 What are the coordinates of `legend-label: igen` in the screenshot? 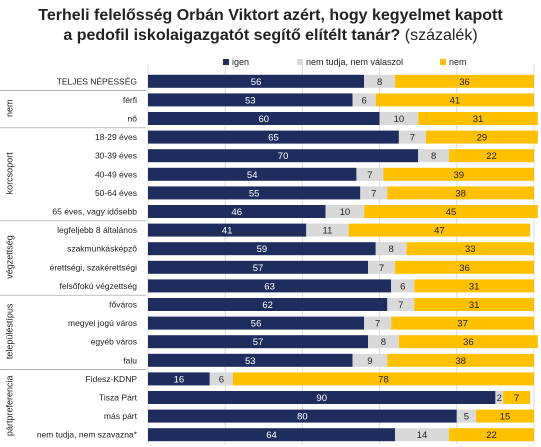 It's located at (240, 62).